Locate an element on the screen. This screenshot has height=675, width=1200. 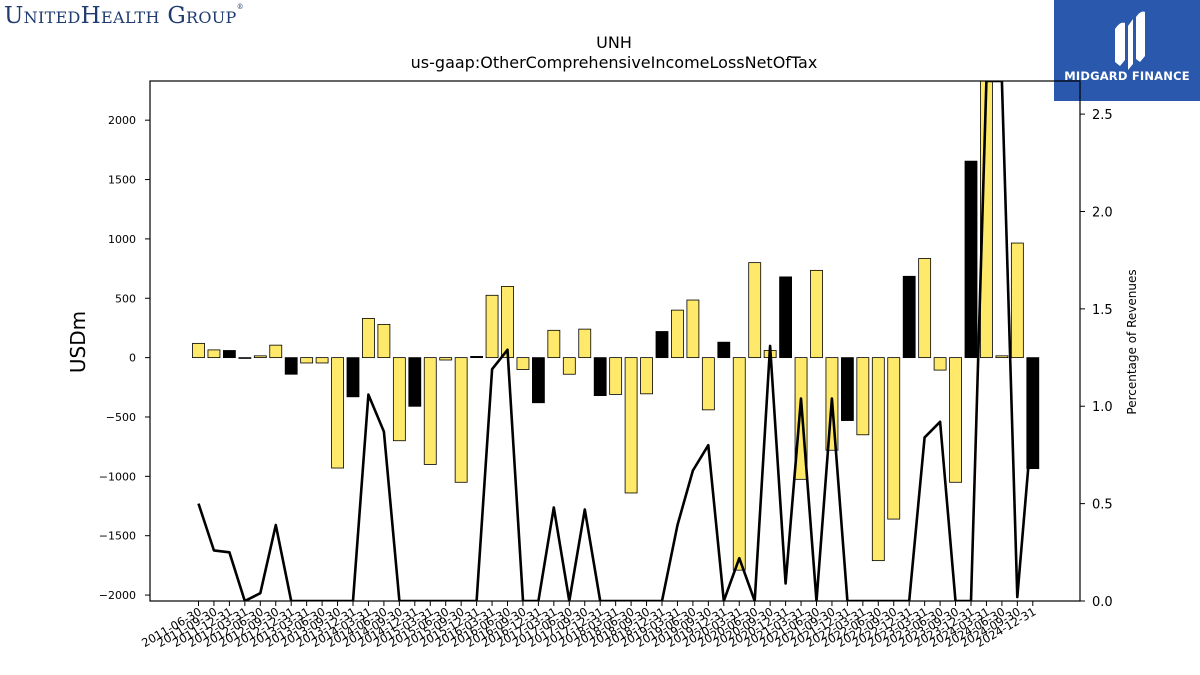
y-tick-label: 0 is located at coordinates (132, 358).